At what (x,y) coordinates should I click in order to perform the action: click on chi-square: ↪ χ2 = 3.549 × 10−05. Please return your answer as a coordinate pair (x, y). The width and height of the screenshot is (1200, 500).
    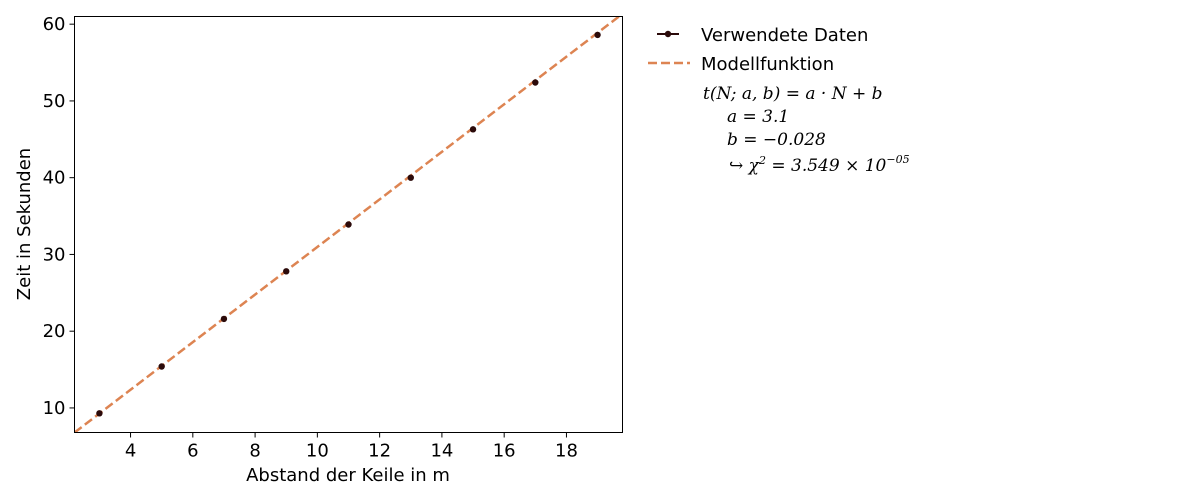
    Looking at the image, I should click on (819, 164).